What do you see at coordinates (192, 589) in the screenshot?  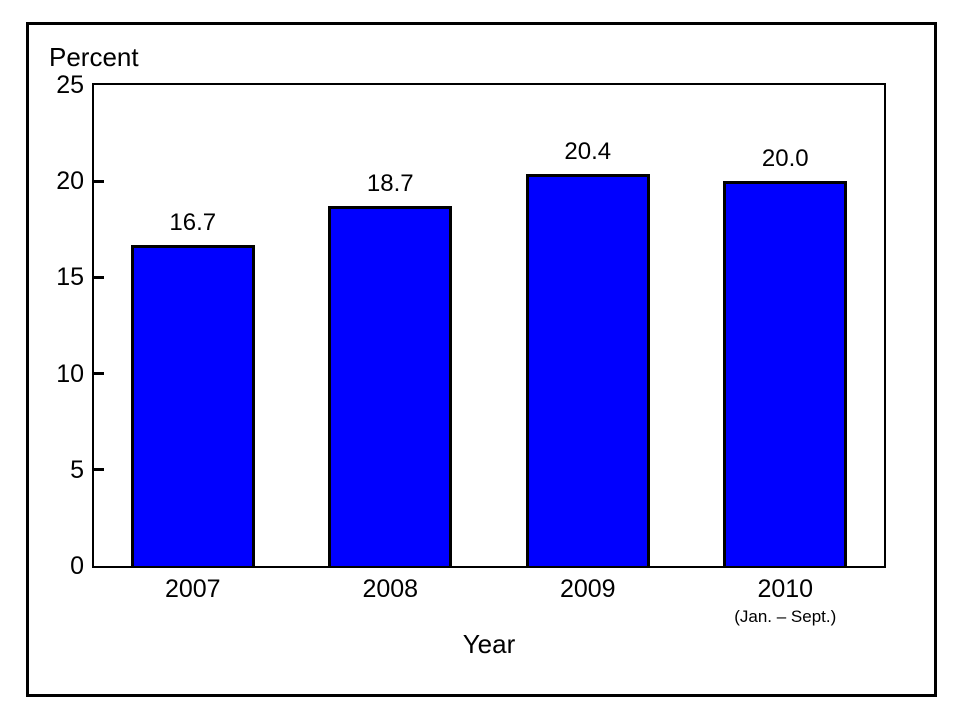 I see `x-tick-label: 2007` at bounding box center [192, 589].